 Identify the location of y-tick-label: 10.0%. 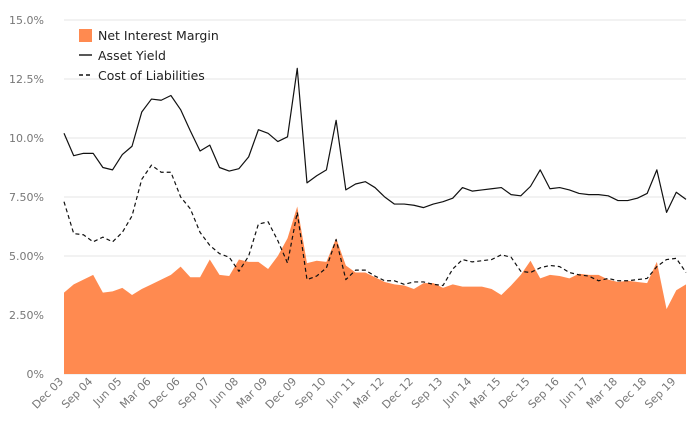
(26, 138).